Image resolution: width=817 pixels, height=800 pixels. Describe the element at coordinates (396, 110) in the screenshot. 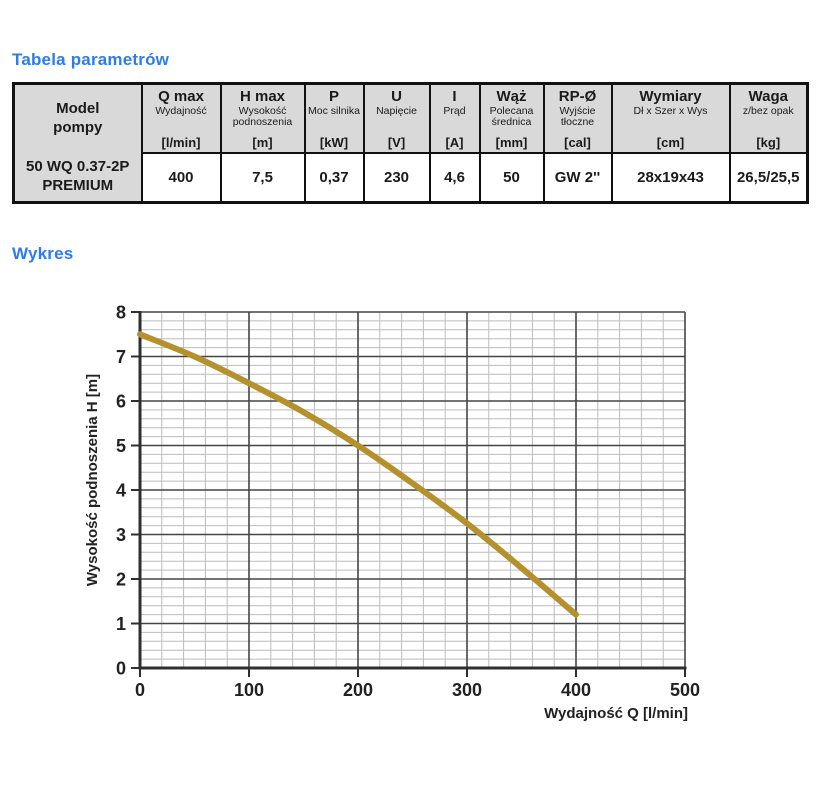

I see `column-h-desc: Napięcie` at that location.